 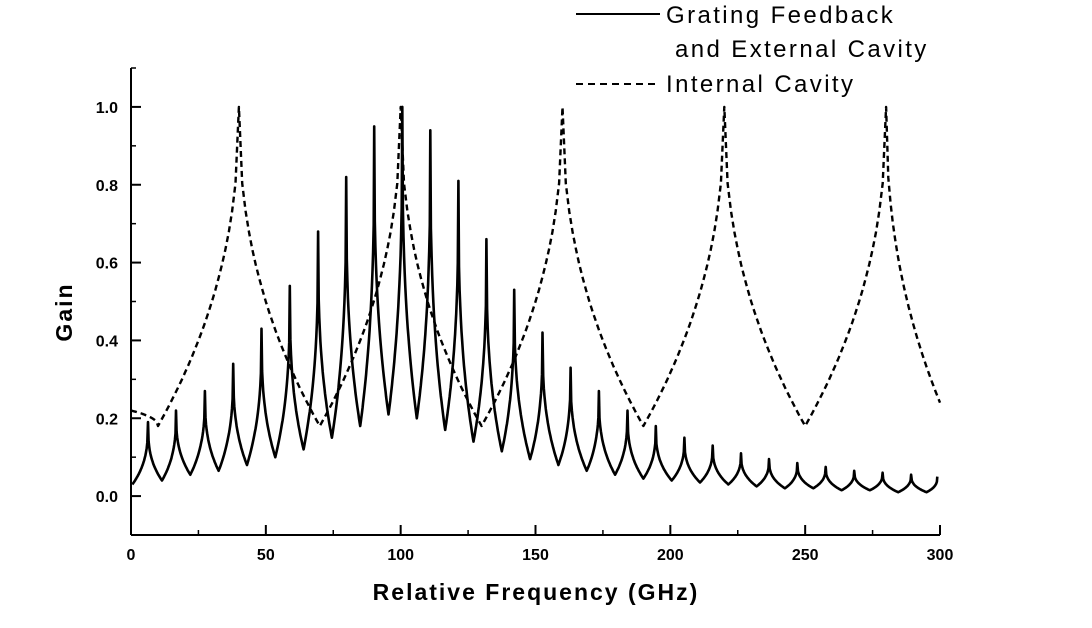 What do you see at coordinates (760, 84) in the screenshot?
I see `legend-label-internal-cavity: Internal Cavity` at bounding box center [760, 84].